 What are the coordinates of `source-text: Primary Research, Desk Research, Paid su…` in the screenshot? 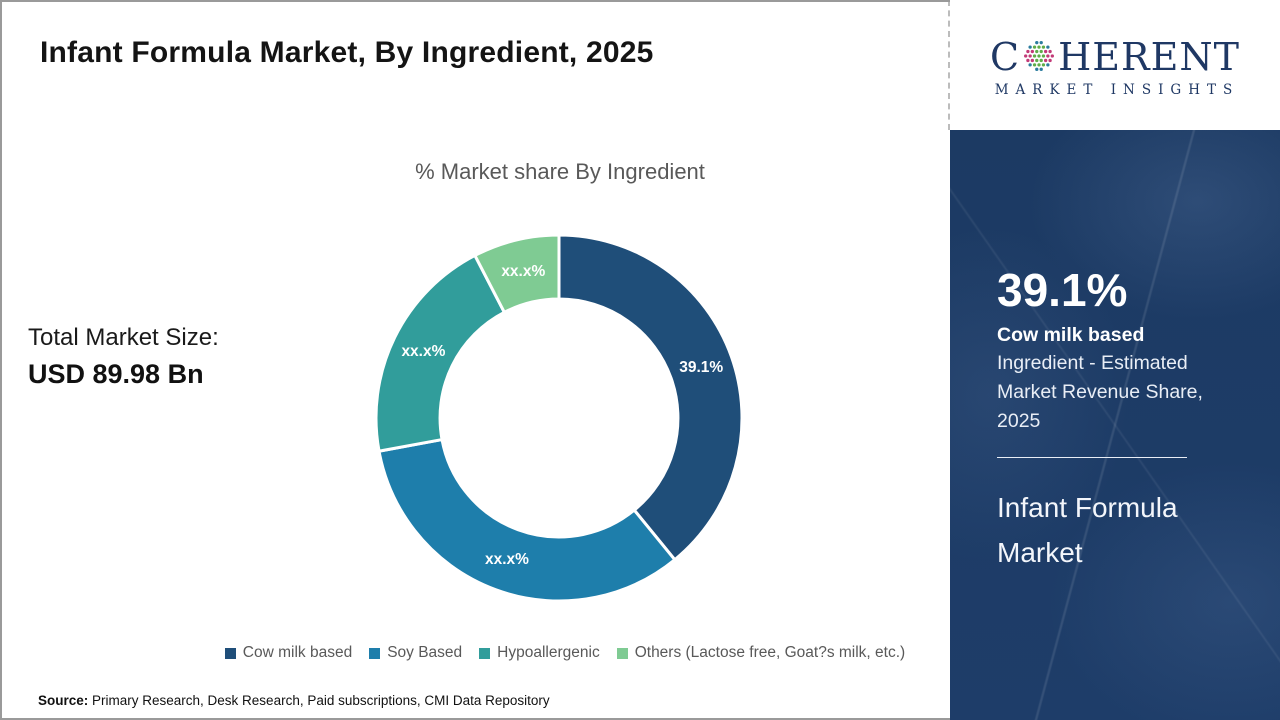 It's located at (319, 700).